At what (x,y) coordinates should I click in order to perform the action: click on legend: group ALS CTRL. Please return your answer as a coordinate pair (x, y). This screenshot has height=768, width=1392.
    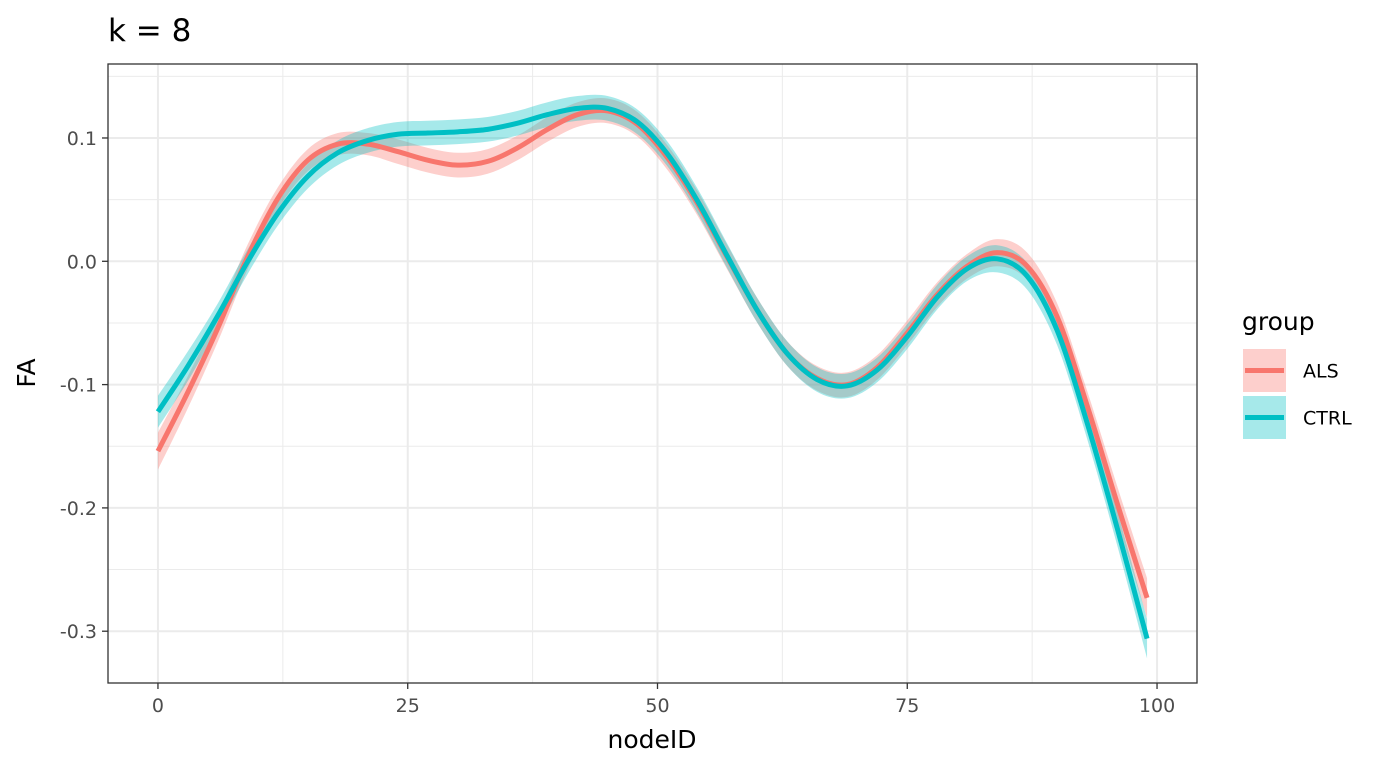
    Looking at the image, I should click on (1297, 373).